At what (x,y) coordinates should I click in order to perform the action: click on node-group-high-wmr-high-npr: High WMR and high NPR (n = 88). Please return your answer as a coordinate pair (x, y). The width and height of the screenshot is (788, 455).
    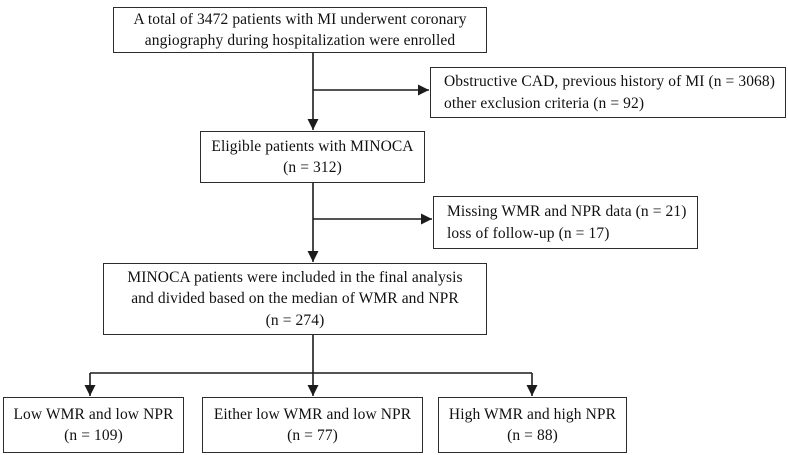
    Looking at the image, I should click on (532, 425).